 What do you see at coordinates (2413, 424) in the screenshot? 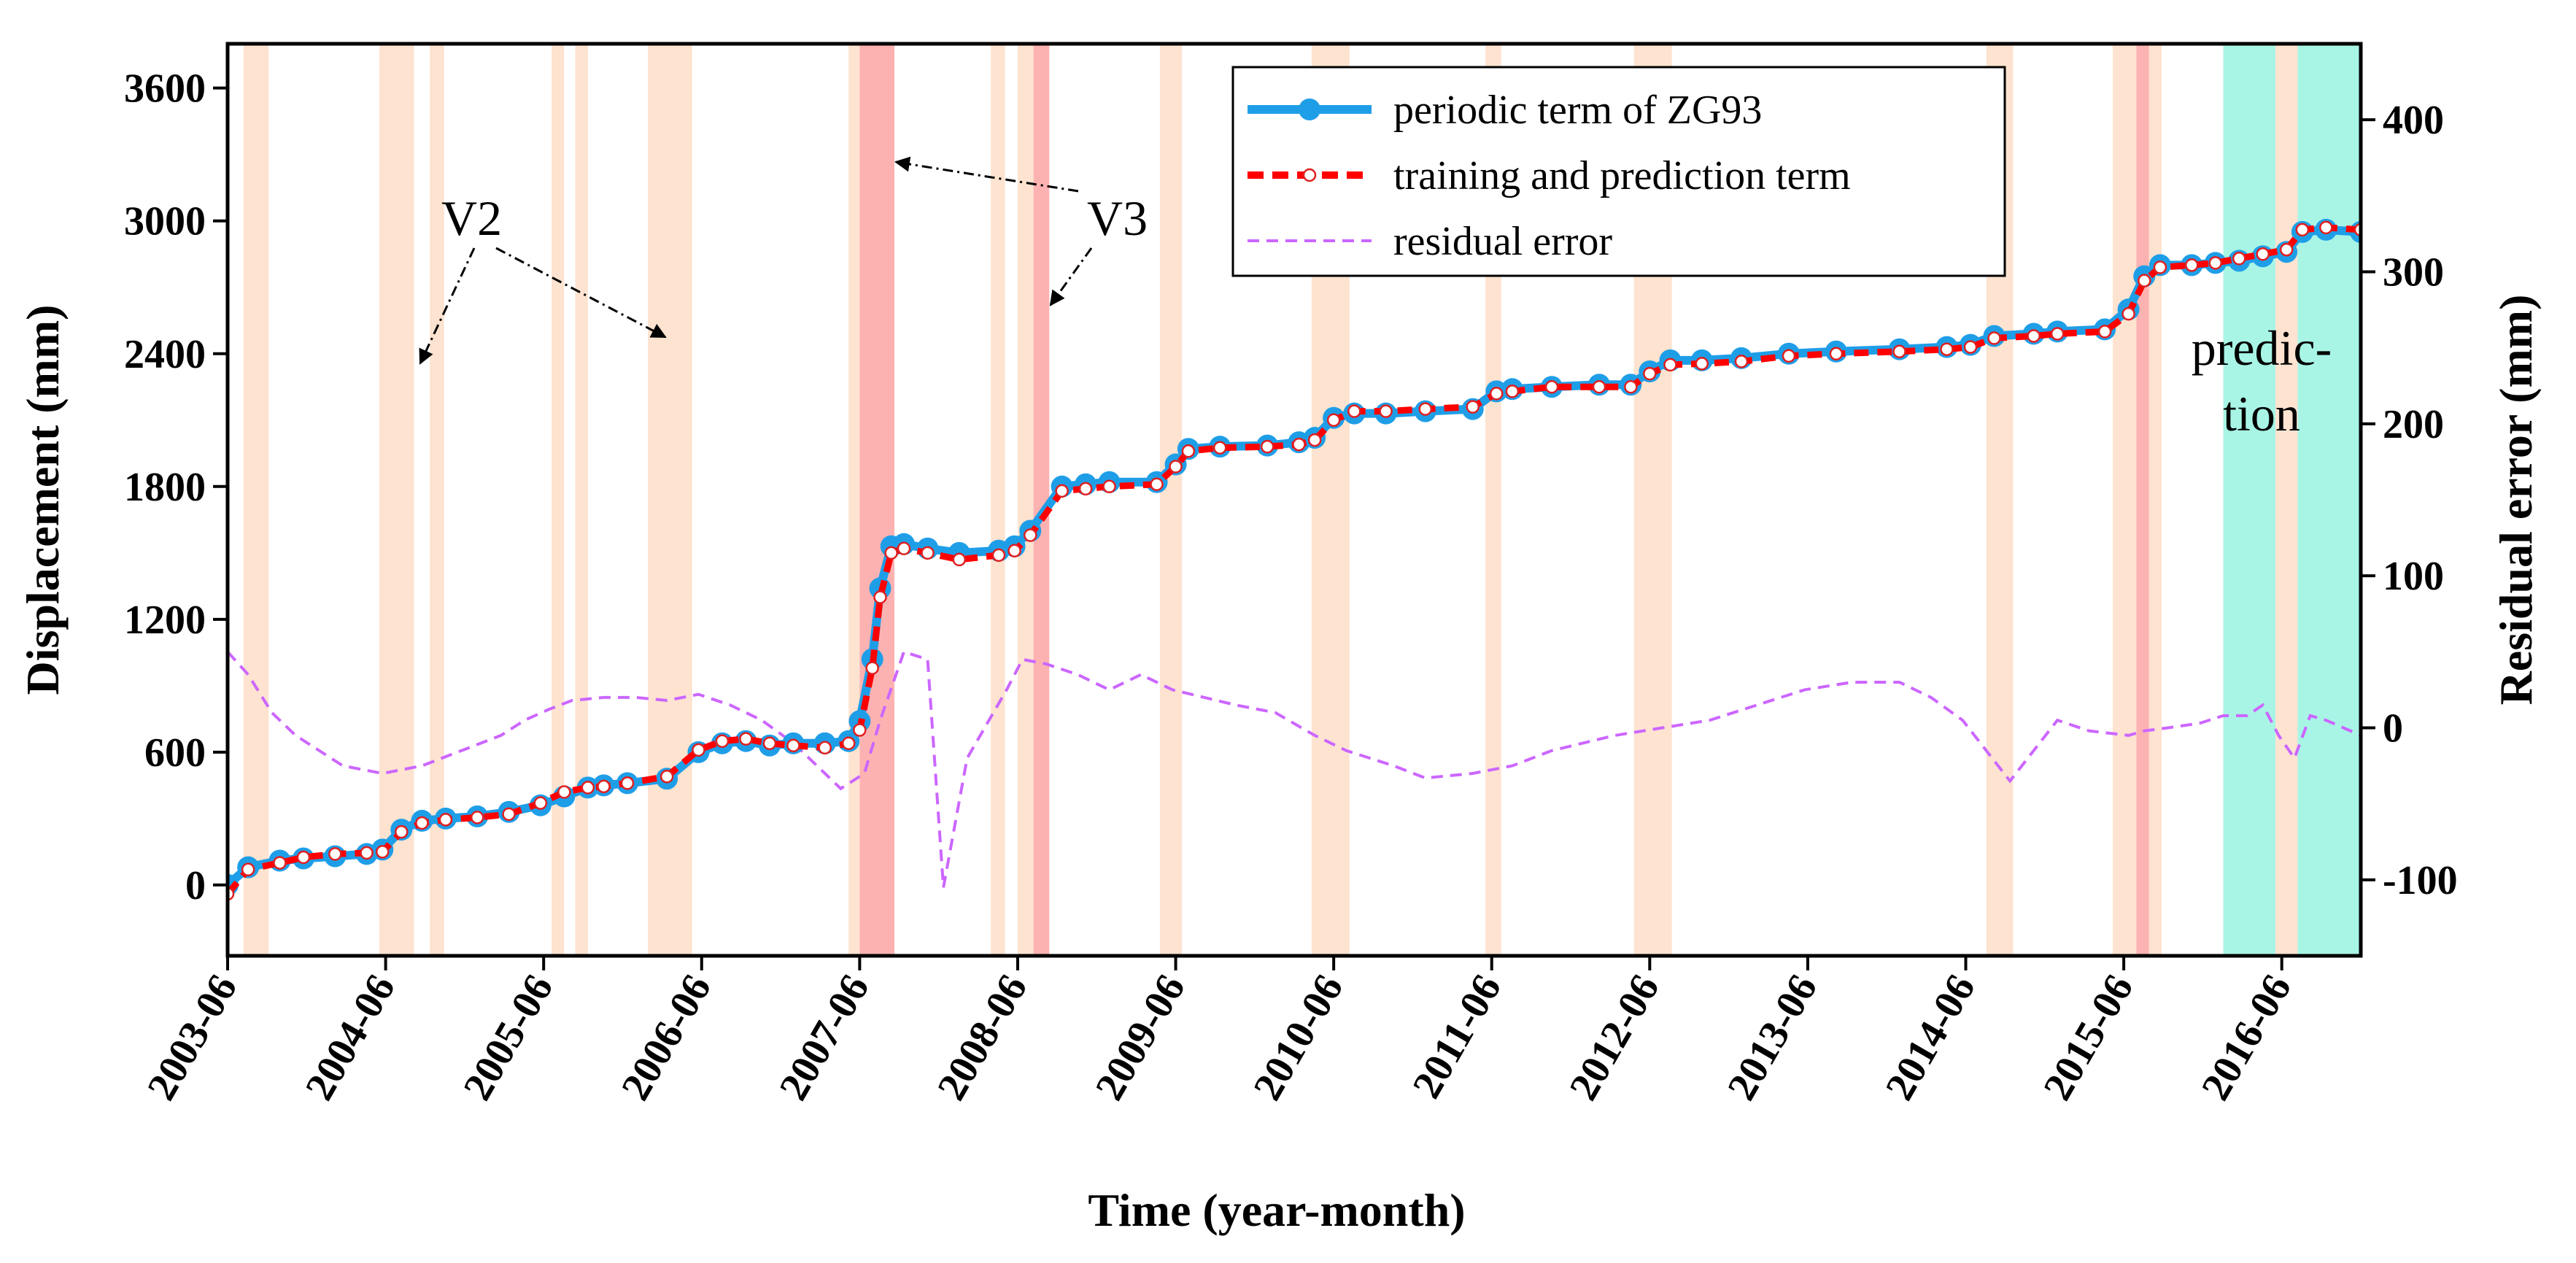
I see `y2-tick-label-3: 200` at bounding box center [2413, 424].